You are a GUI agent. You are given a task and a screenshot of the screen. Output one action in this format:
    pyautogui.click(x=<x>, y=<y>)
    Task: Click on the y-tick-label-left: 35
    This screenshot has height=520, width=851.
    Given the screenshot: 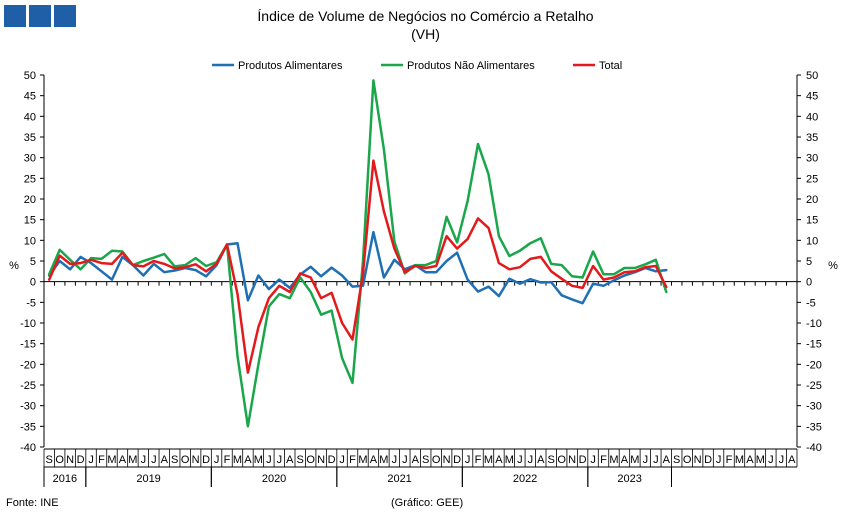 What is the action you would take?
    pyautogui.click(x=30, y=138)
    